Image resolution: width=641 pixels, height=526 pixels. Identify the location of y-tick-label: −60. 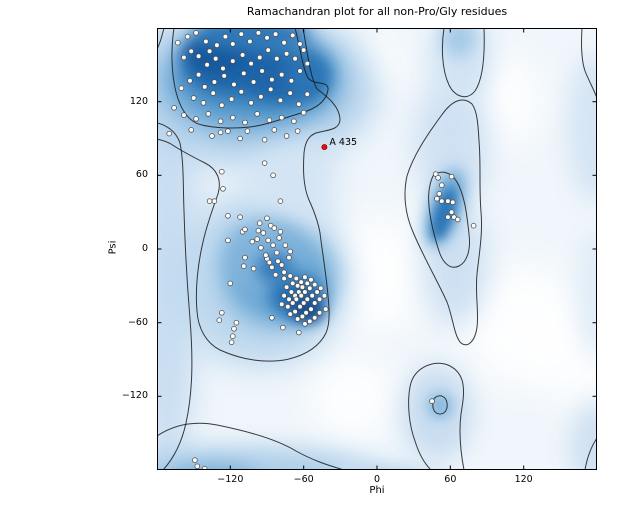
(137, 322).